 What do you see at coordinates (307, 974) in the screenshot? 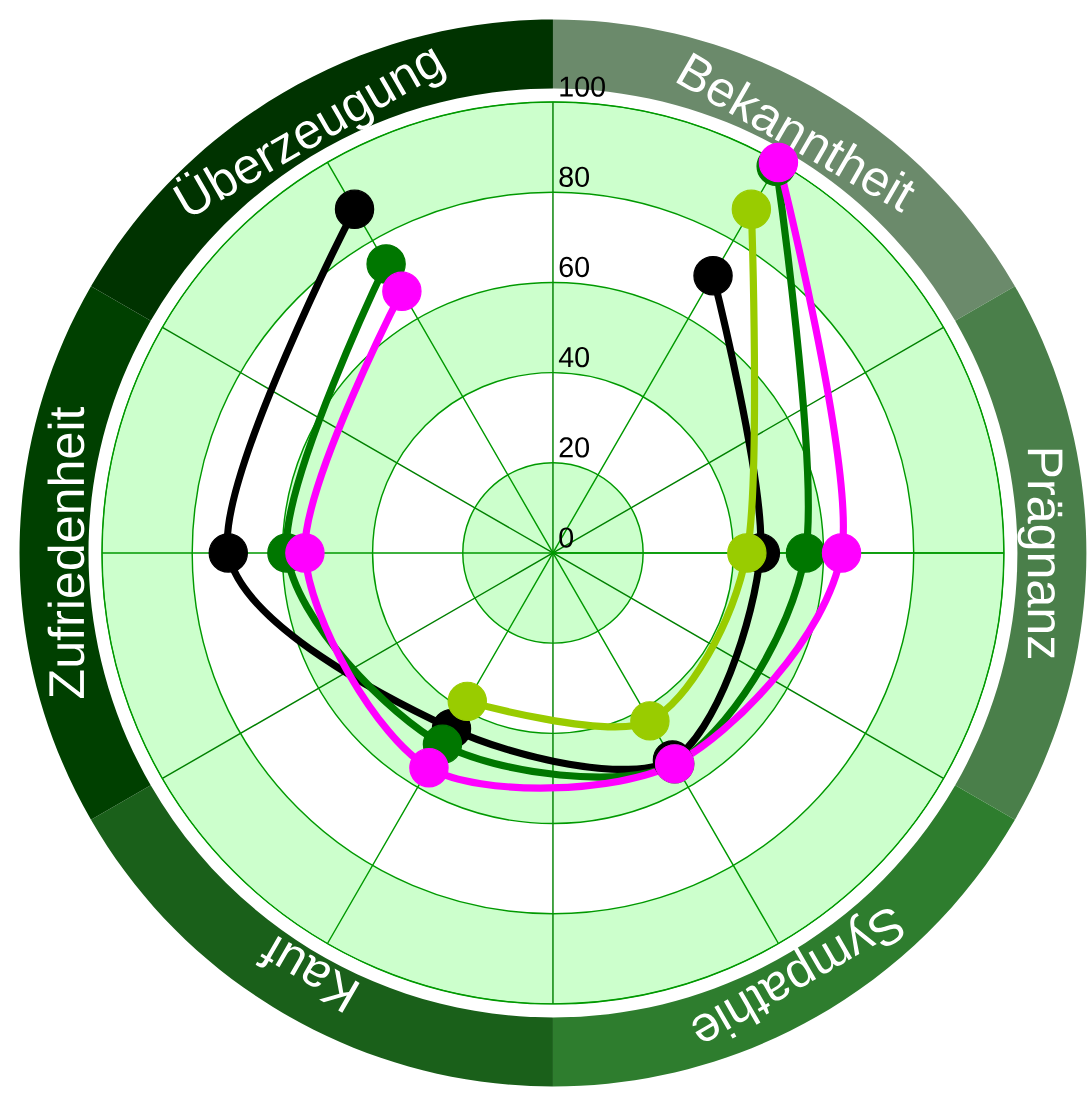
I see `spoke-label: Kauf` at bounding box center [307, 974].